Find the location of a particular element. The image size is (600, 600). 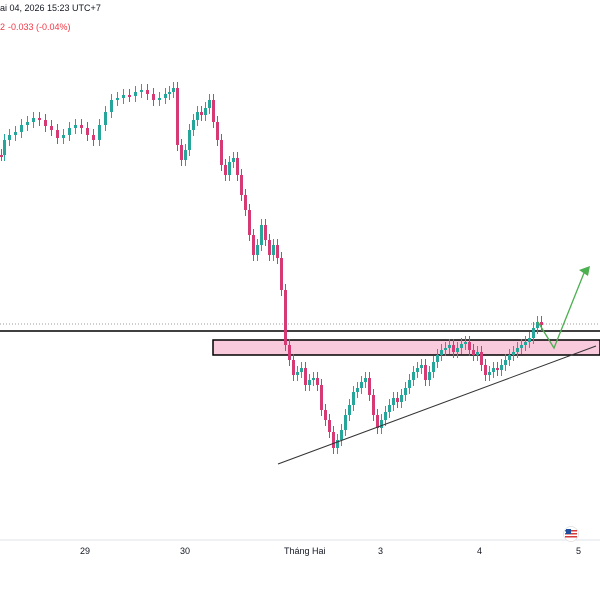

chart-header: ai 04, 2026 15:23 UTC+7 2 -0.033 (-0.04%) is located at coordinates (300, 20).